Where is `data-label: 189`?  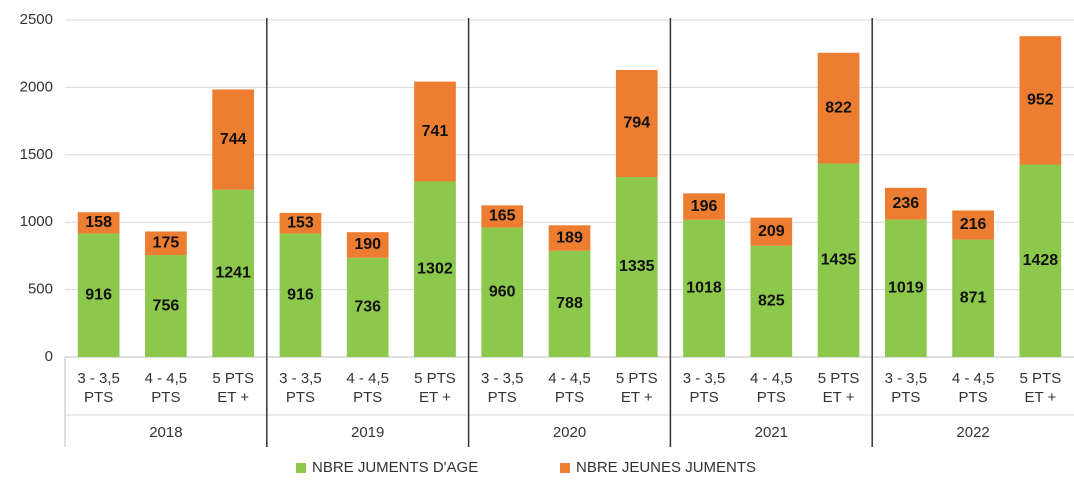 data-label: 189 is located at coordinates (569, 237).